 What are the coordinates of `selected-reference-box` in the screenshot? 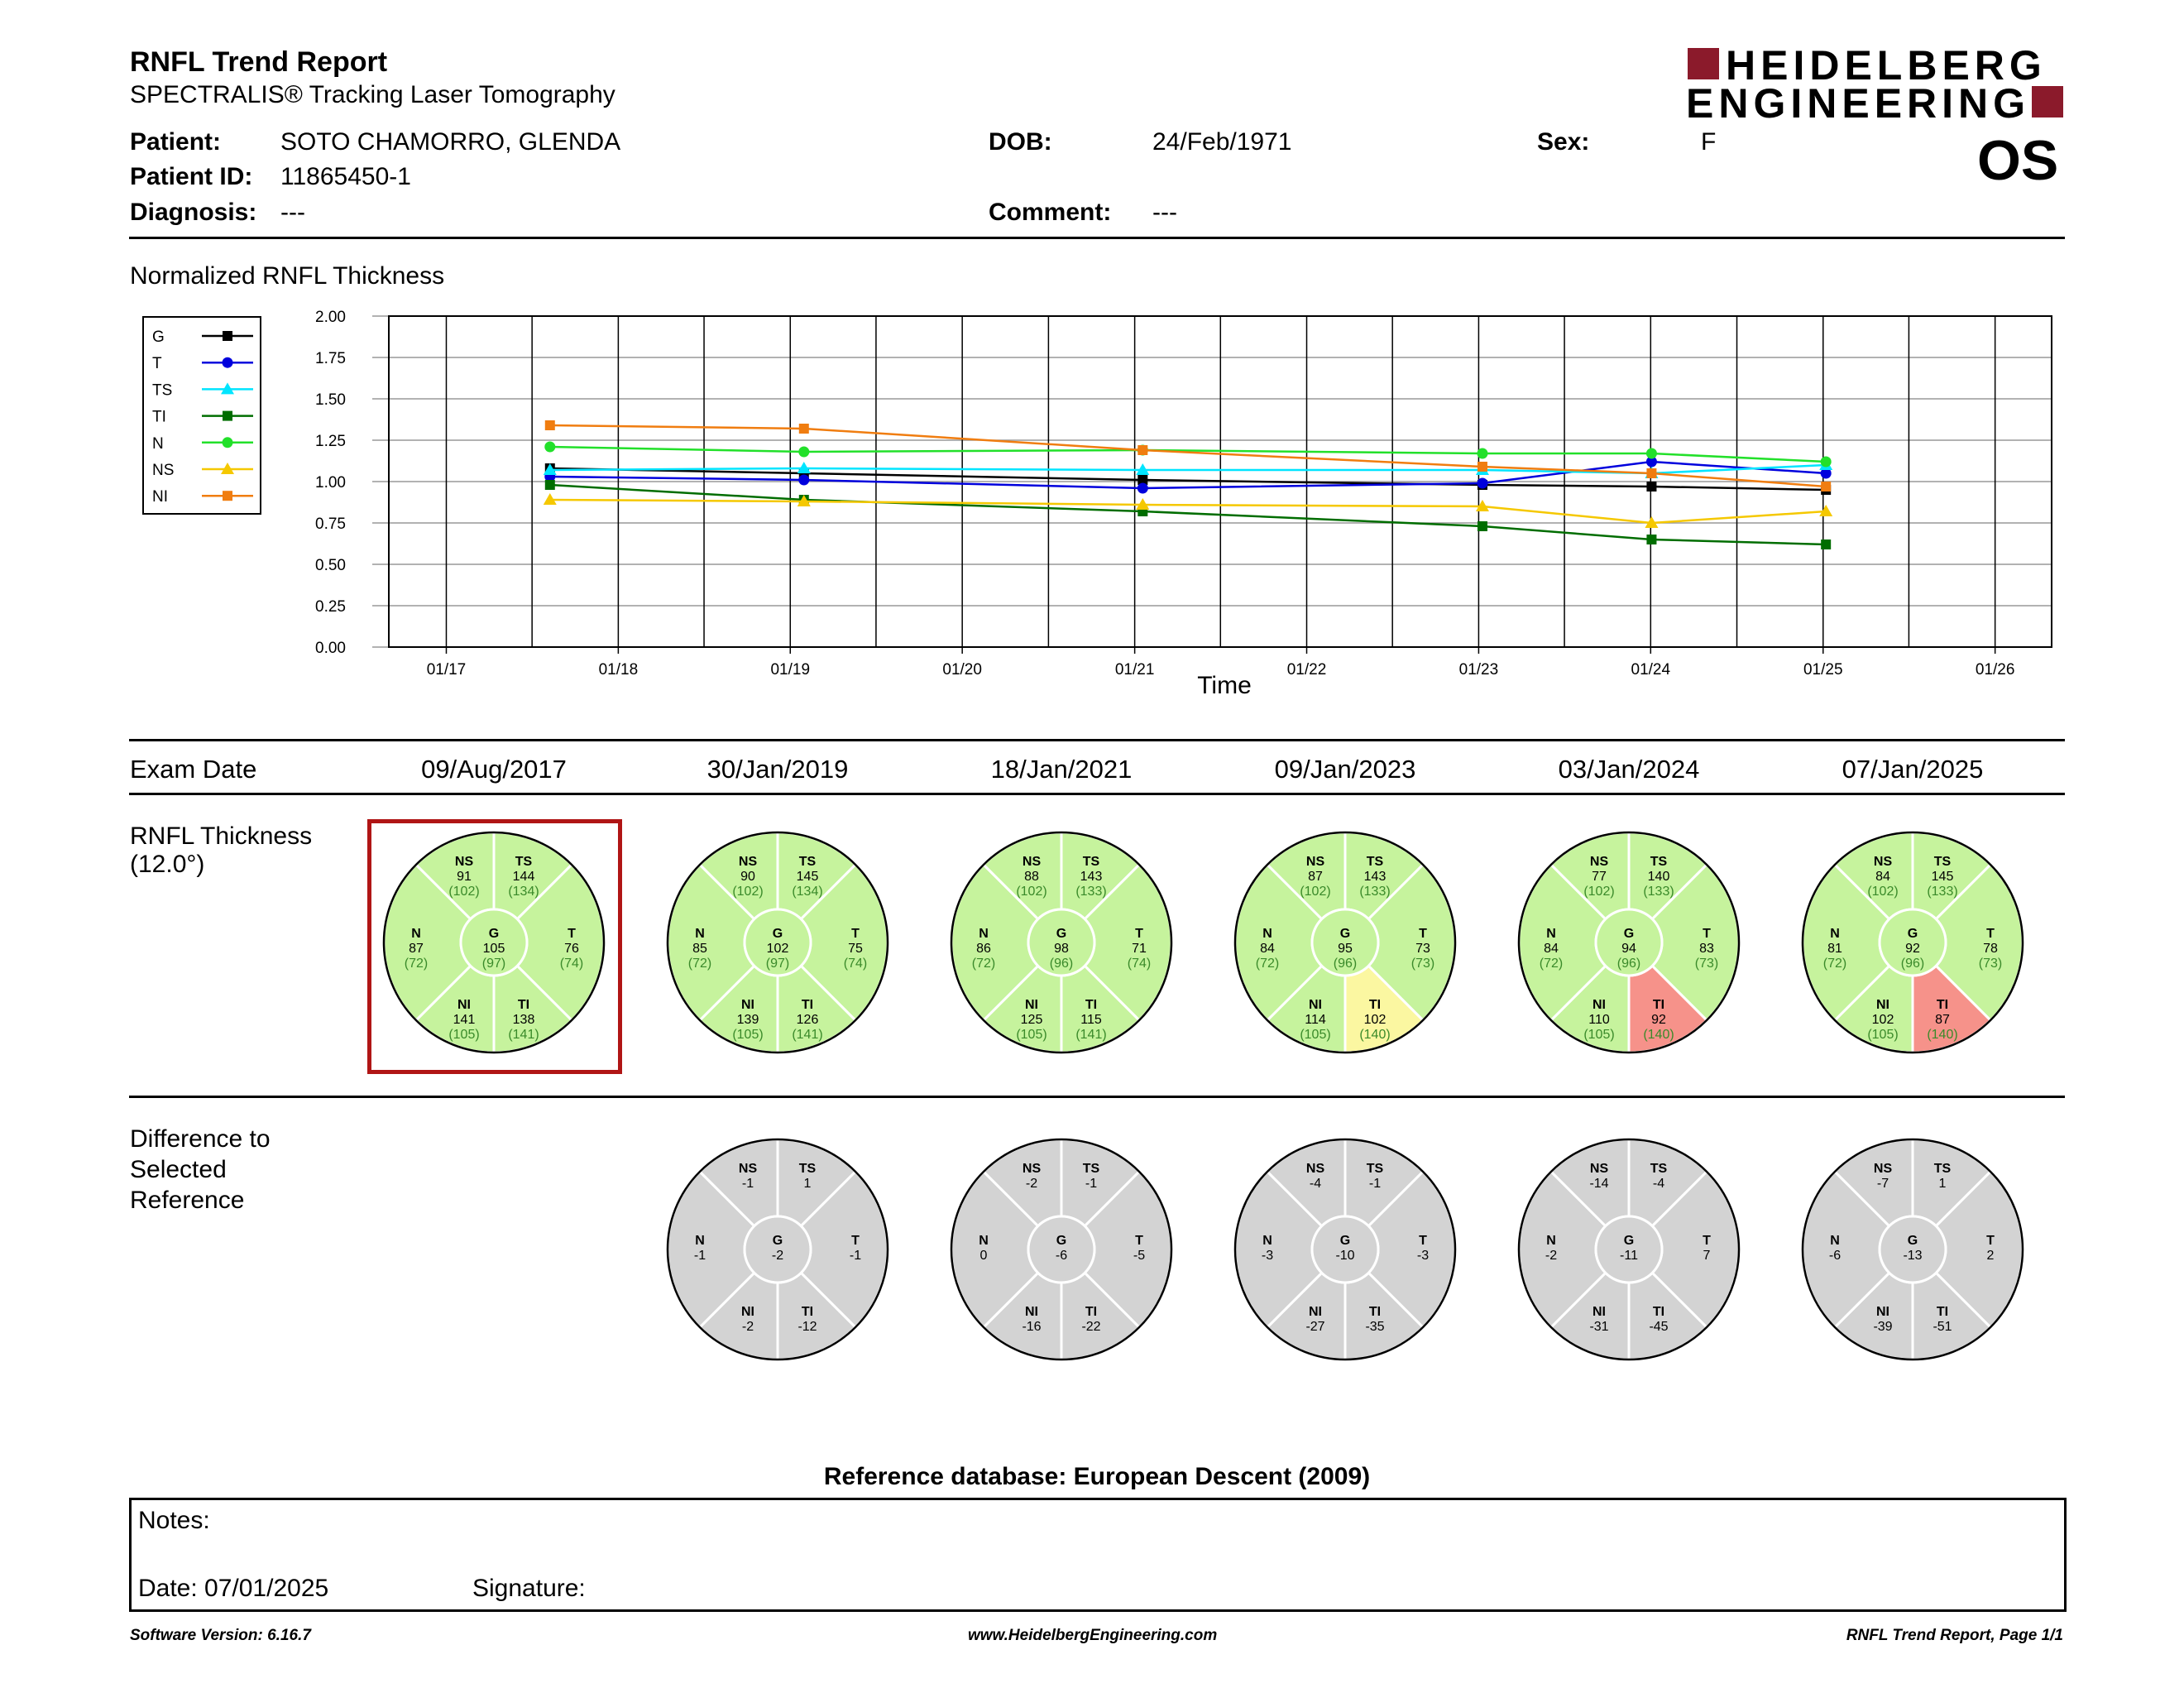 It's located at (494, 946).